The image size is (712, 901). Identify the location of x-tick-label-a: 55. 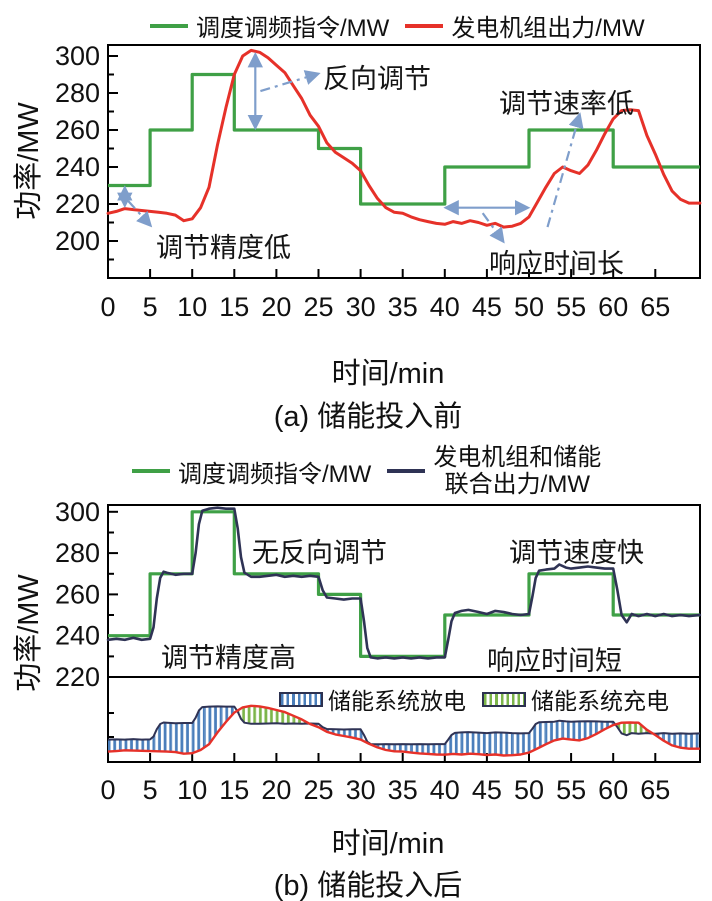
(571, 307).